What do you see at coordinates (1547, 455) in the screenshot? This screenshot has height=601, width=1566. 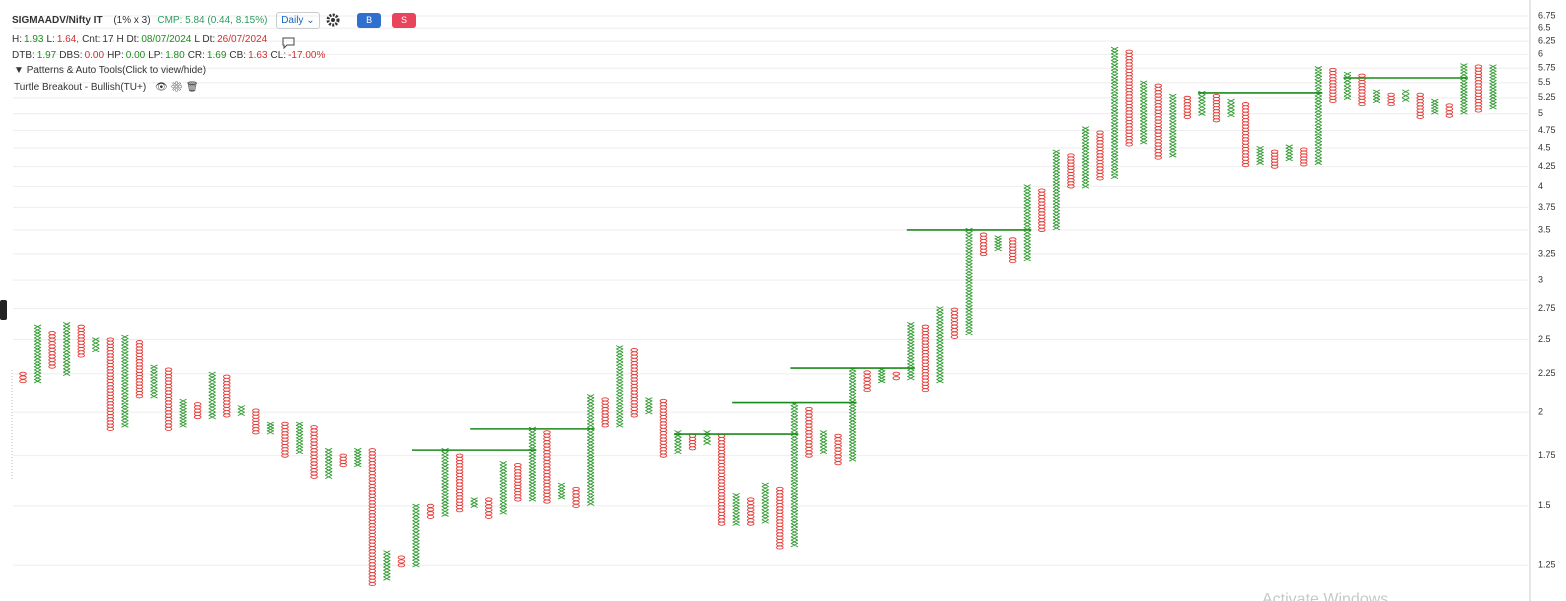 I see `y-tick-label: 1.75` at bounding box center [1547, 455].